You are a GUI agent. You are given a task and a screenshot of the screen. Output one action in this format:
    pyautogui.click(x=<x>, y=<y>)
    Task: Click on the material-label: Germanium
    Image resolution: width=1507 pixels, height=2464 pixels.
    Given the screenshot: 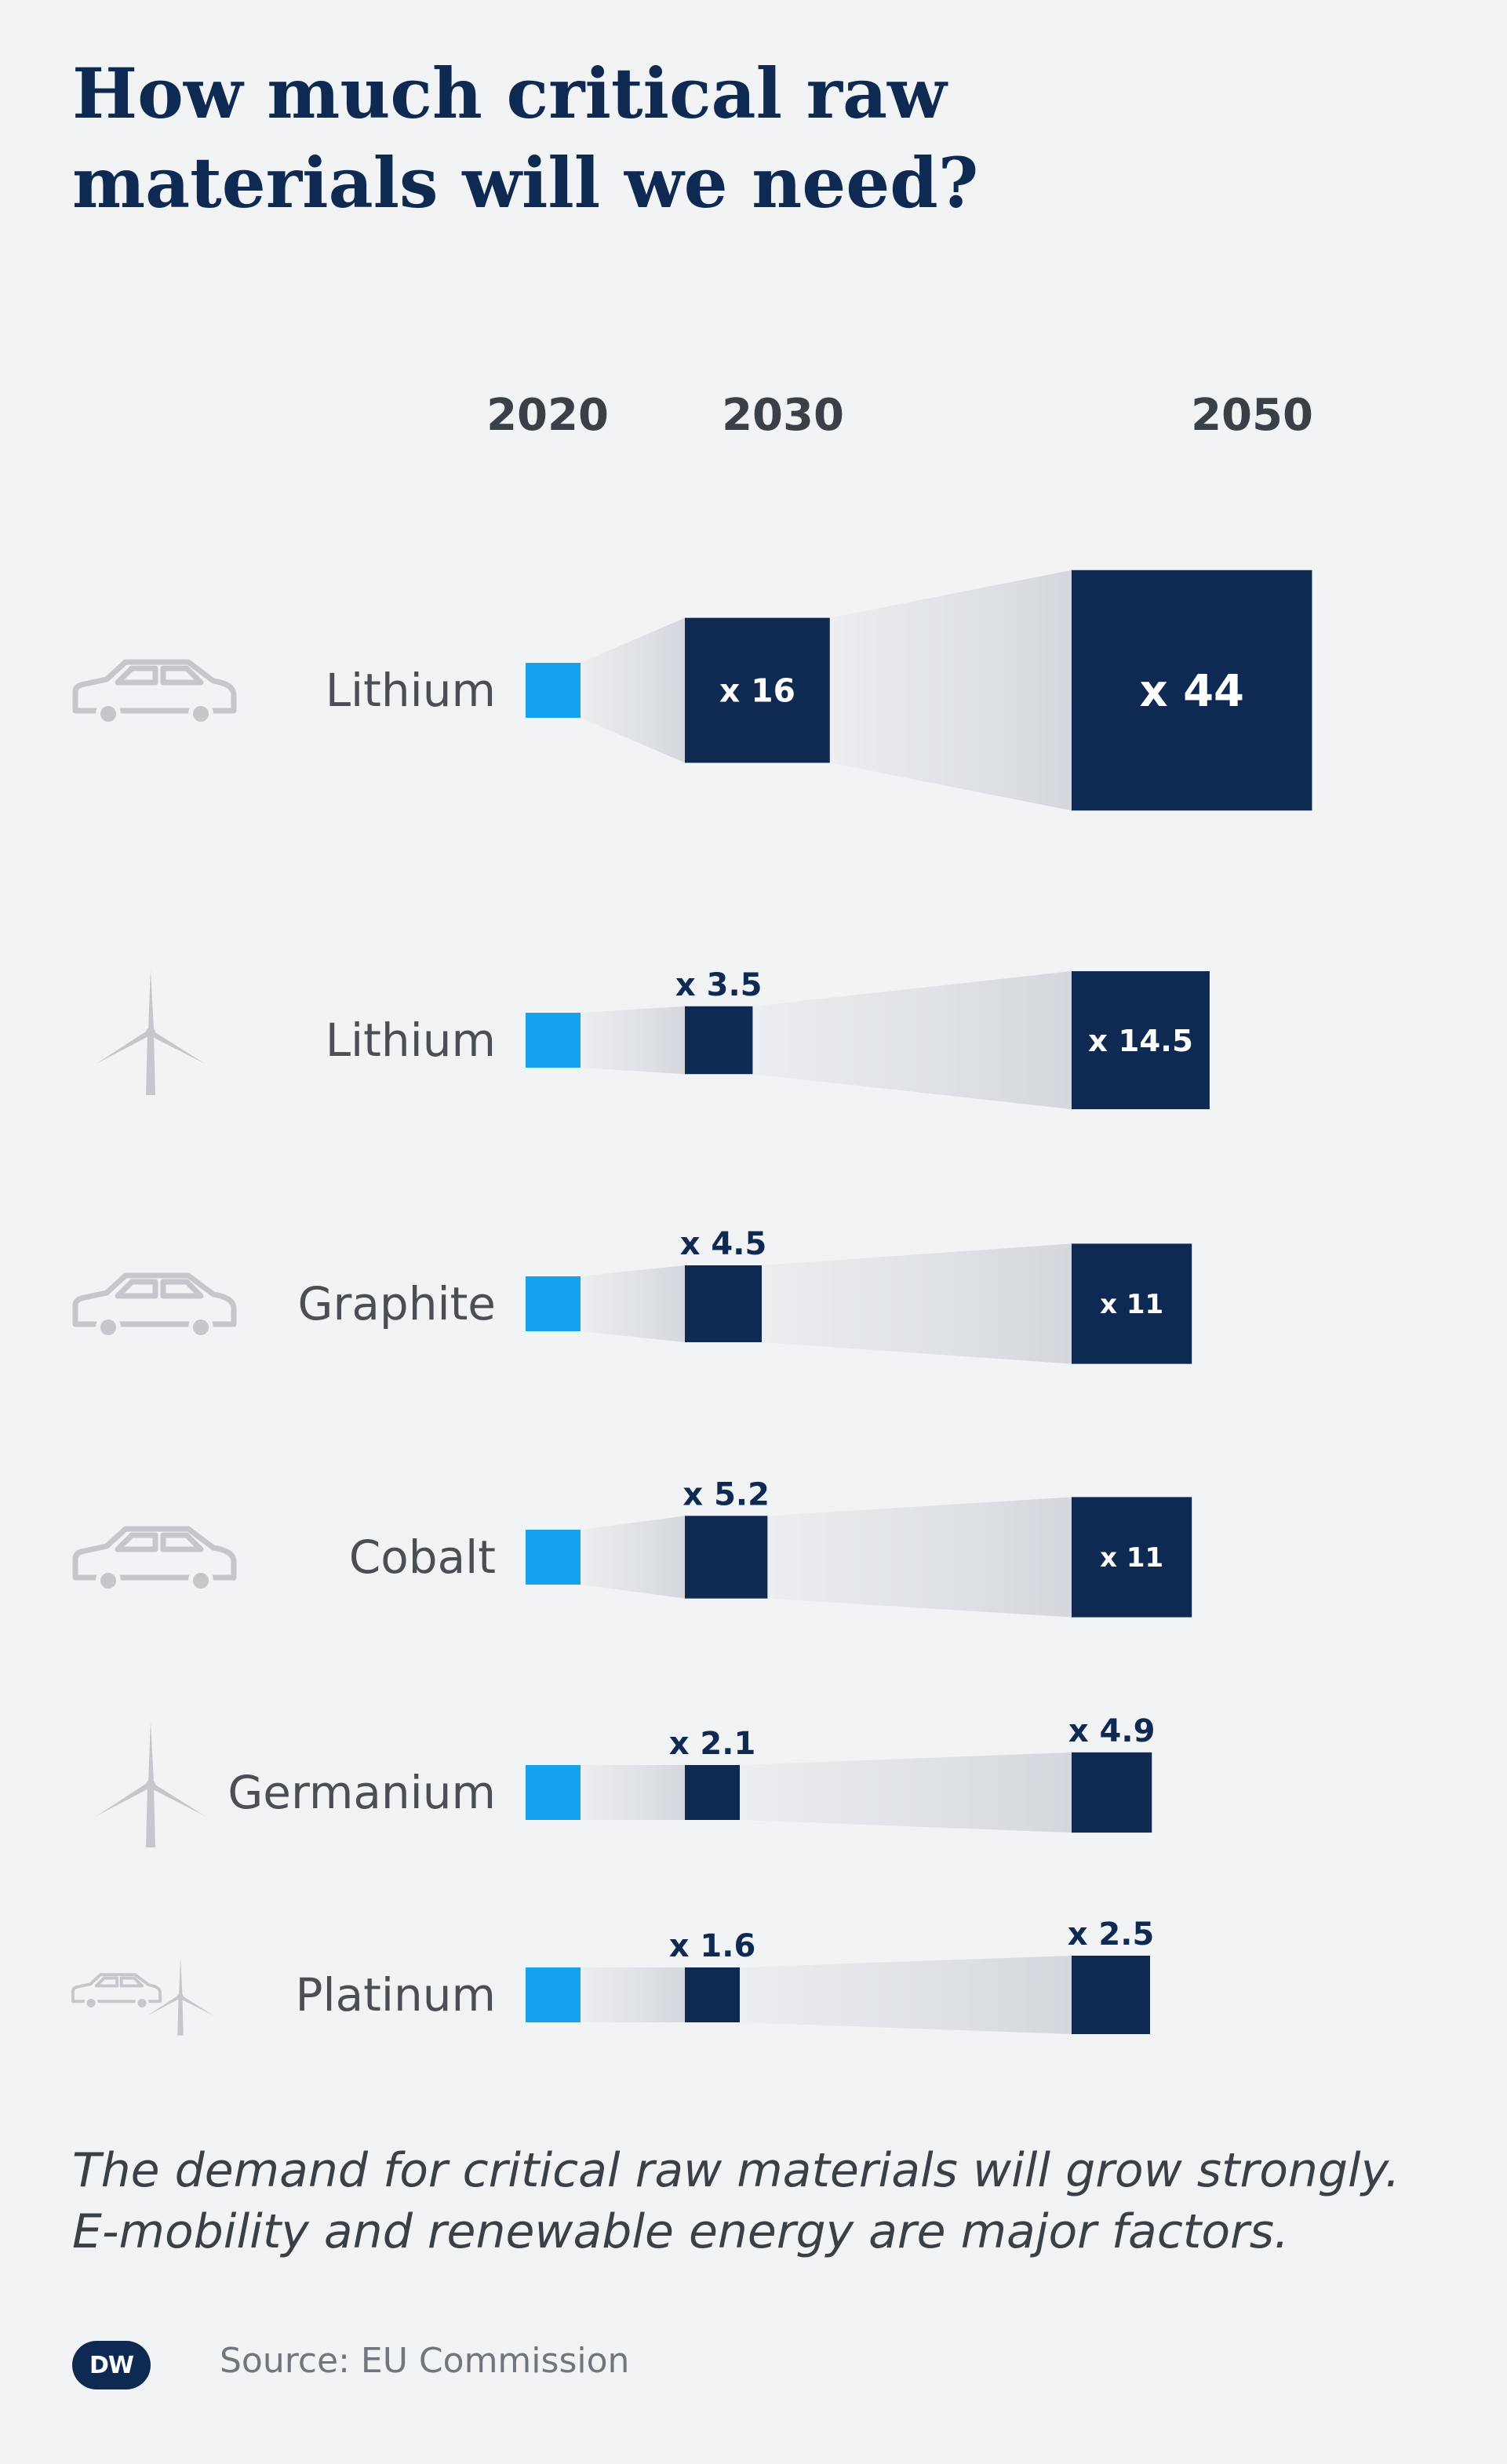 What is the action you would take?
    pyautogui.click(x=362, y=1792)
    